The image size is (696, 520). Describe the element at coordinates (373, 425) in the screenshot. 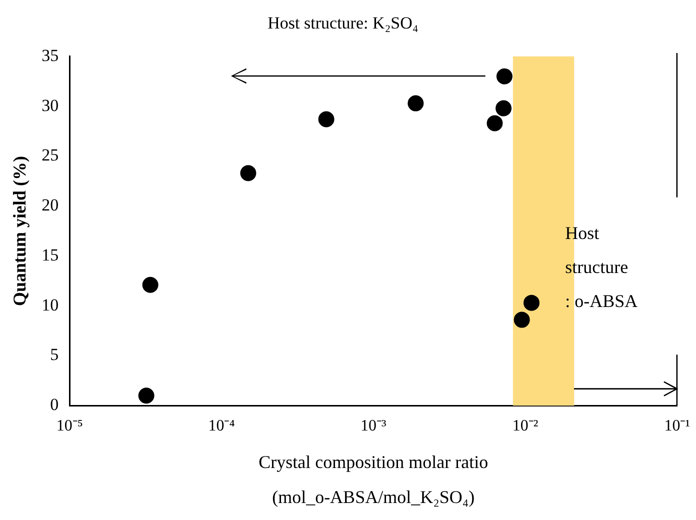

I see `x-tick-label: 10⁻³` at that location.